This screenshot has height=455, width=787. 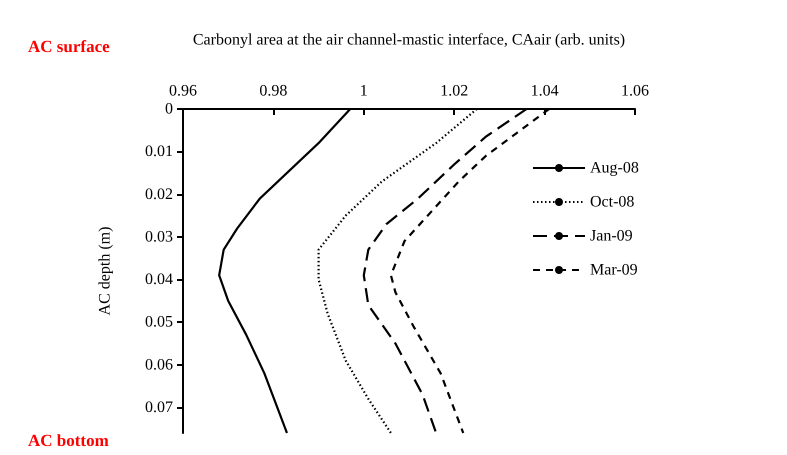 What do you see at coordinates (612, 202) in the screenshot?
I see `legend-label: Oct-08` at bounding box center [612, 202].